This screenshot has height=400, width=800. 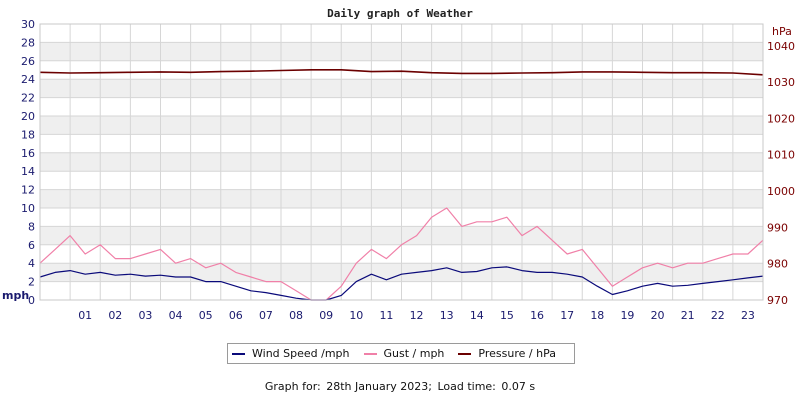 I want to click on x-tick-label: 06, so click(x=236, y=315).